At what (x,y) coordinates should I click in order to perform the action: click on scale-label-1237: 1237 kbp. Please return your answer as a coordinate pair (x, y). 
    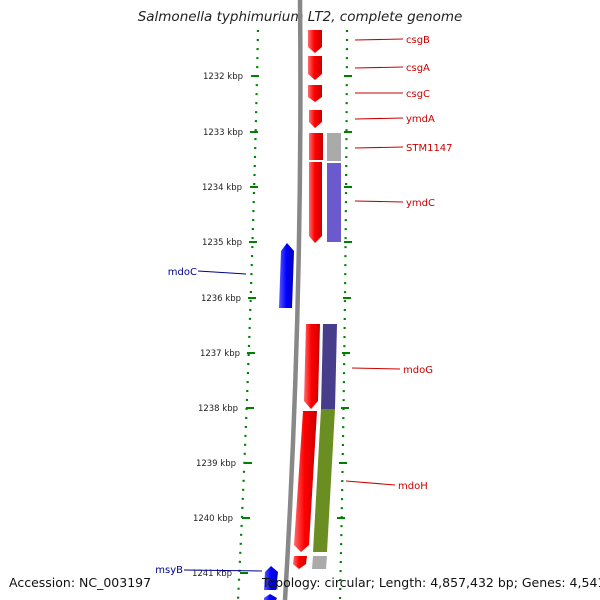
    Looking at the image, I should click on (220, 354).